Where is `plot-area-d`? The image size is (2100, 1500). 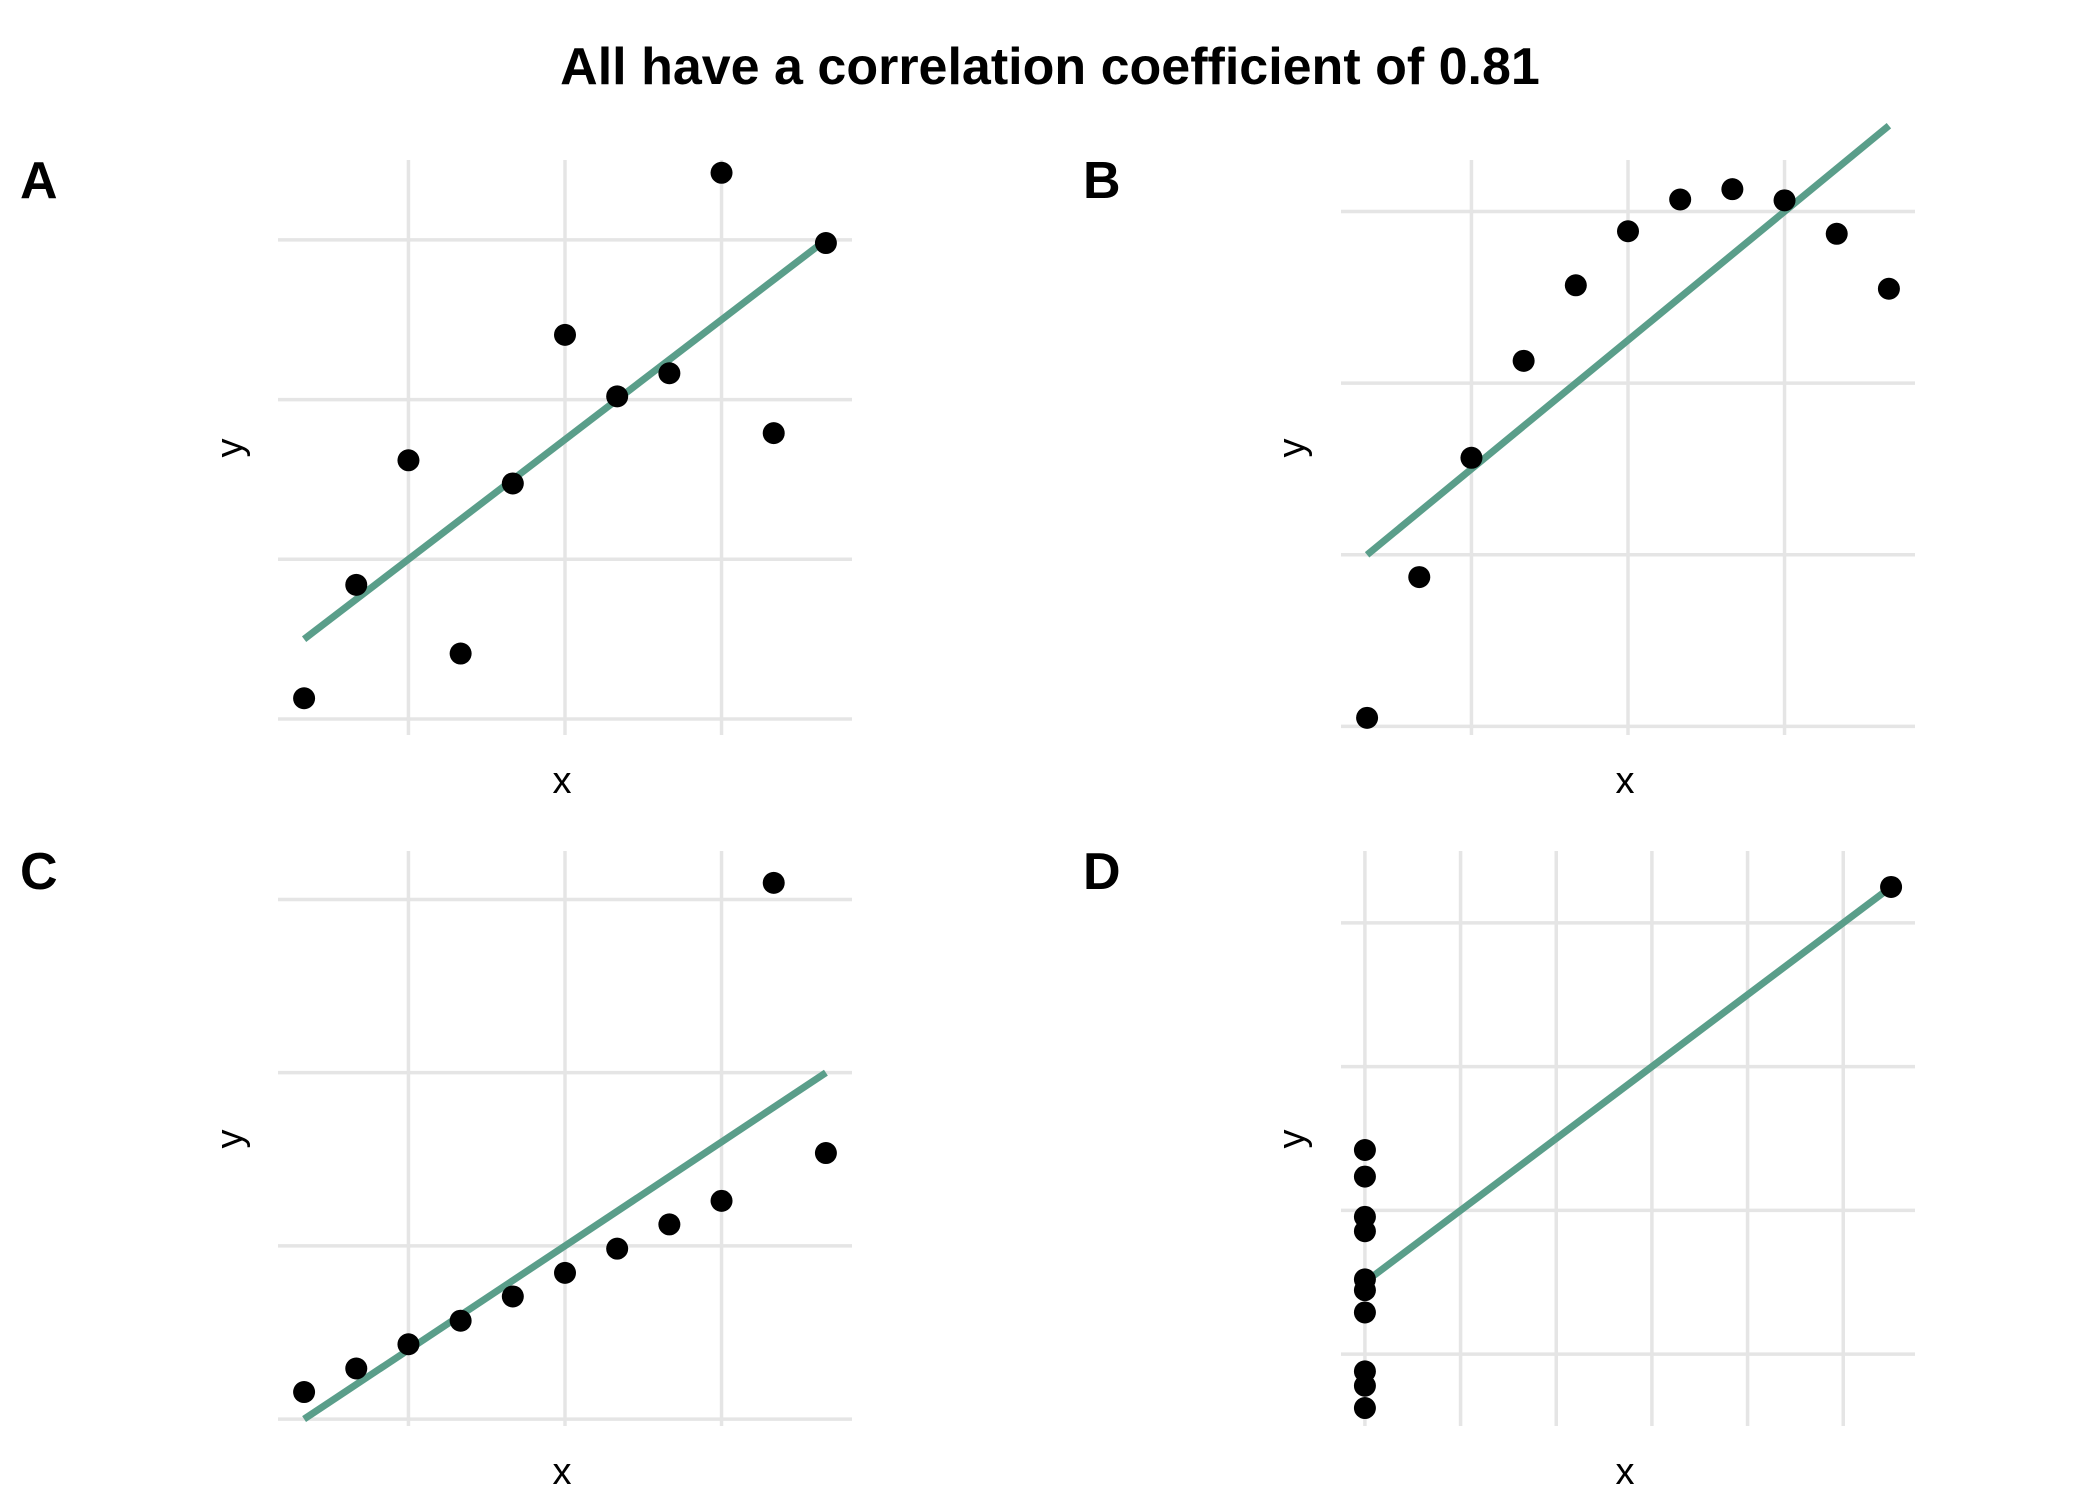
plot-area-d is located at coordinates (1628, 1138).